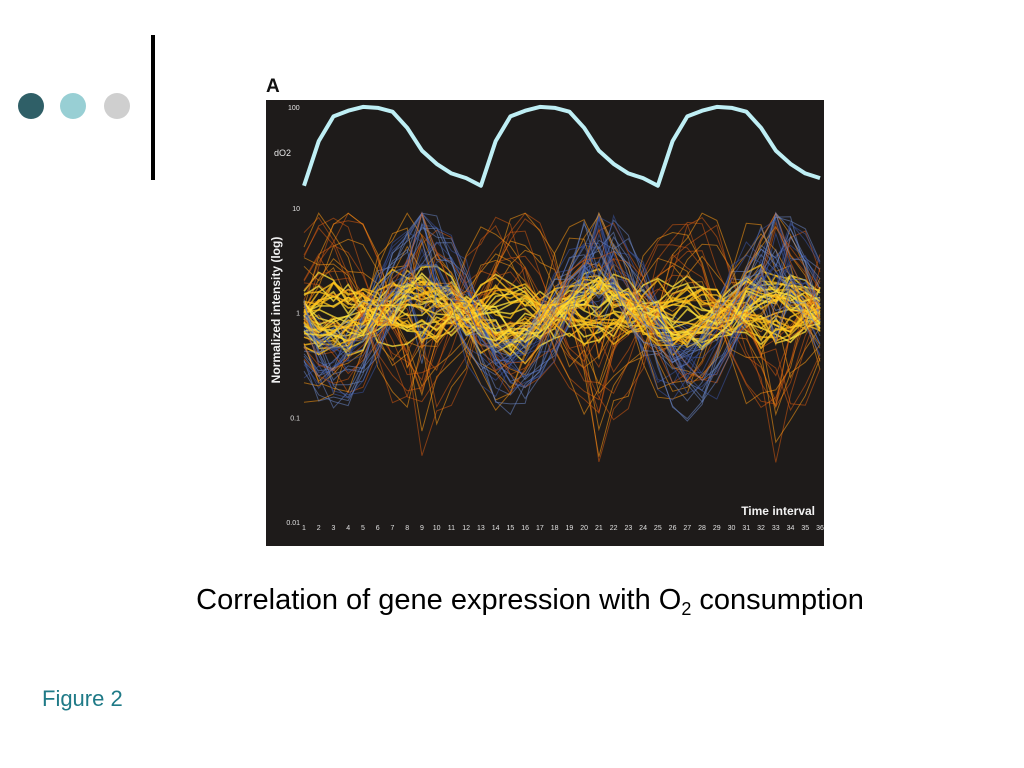 The height and width of the screenshot is (768, 1024). What do you see at coordinates (761, 528) in the screenshot?
I see `x-tick-label: 32` at bounding box center [761, 528].